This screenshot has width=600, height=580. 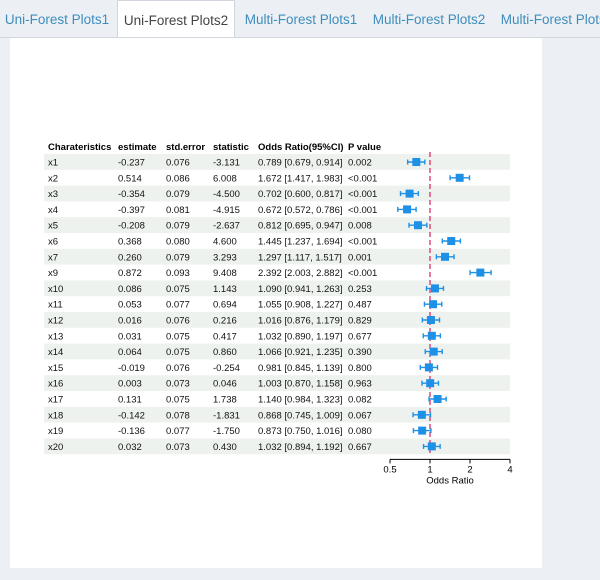 I want to click on table-cell: -0.208, so click(x=131, y=226).